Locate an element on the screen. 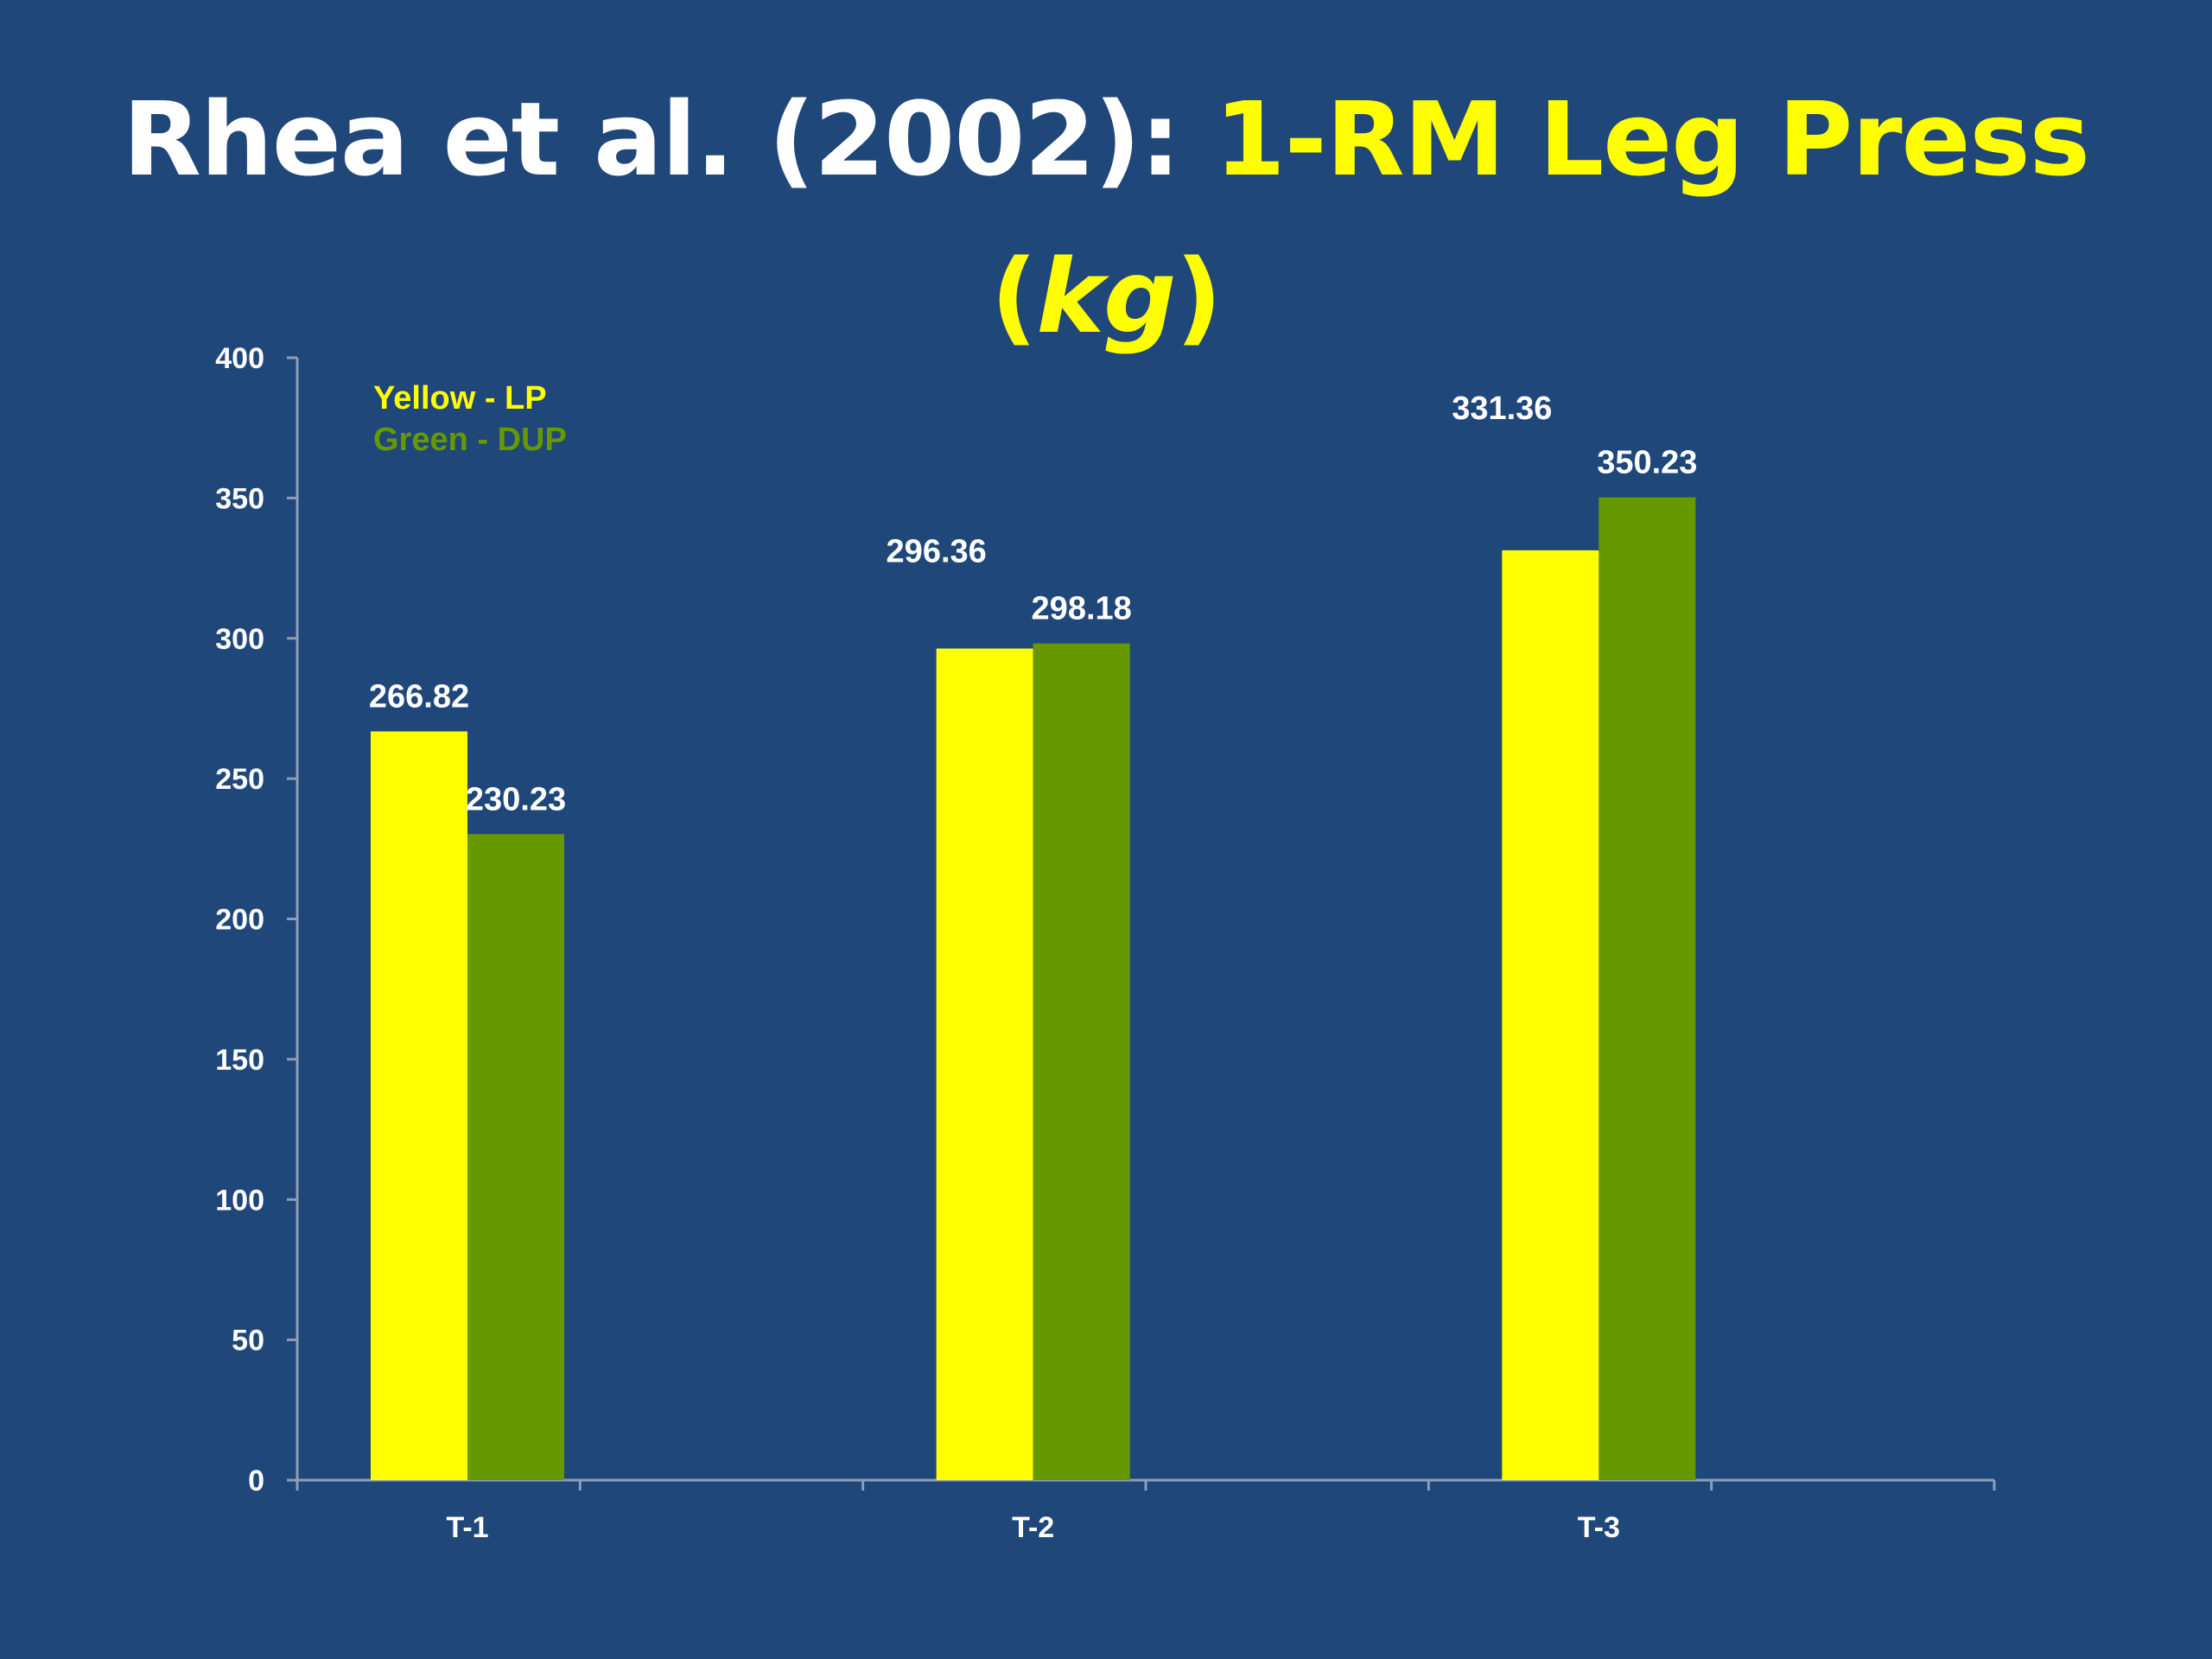  y-tick-label: 250 is located at coordinates (239, 779).